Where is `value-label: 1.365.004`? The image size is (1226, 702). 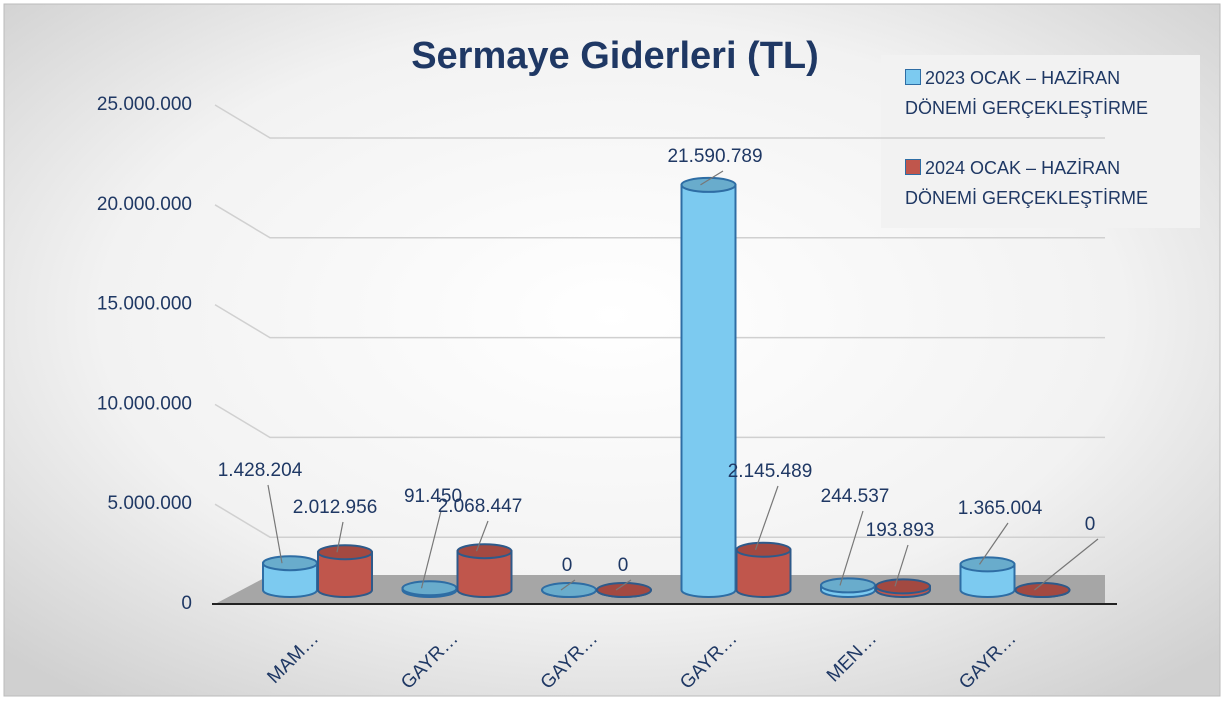
value-label: 1.365.004 is located at coordinates (1000, 508).